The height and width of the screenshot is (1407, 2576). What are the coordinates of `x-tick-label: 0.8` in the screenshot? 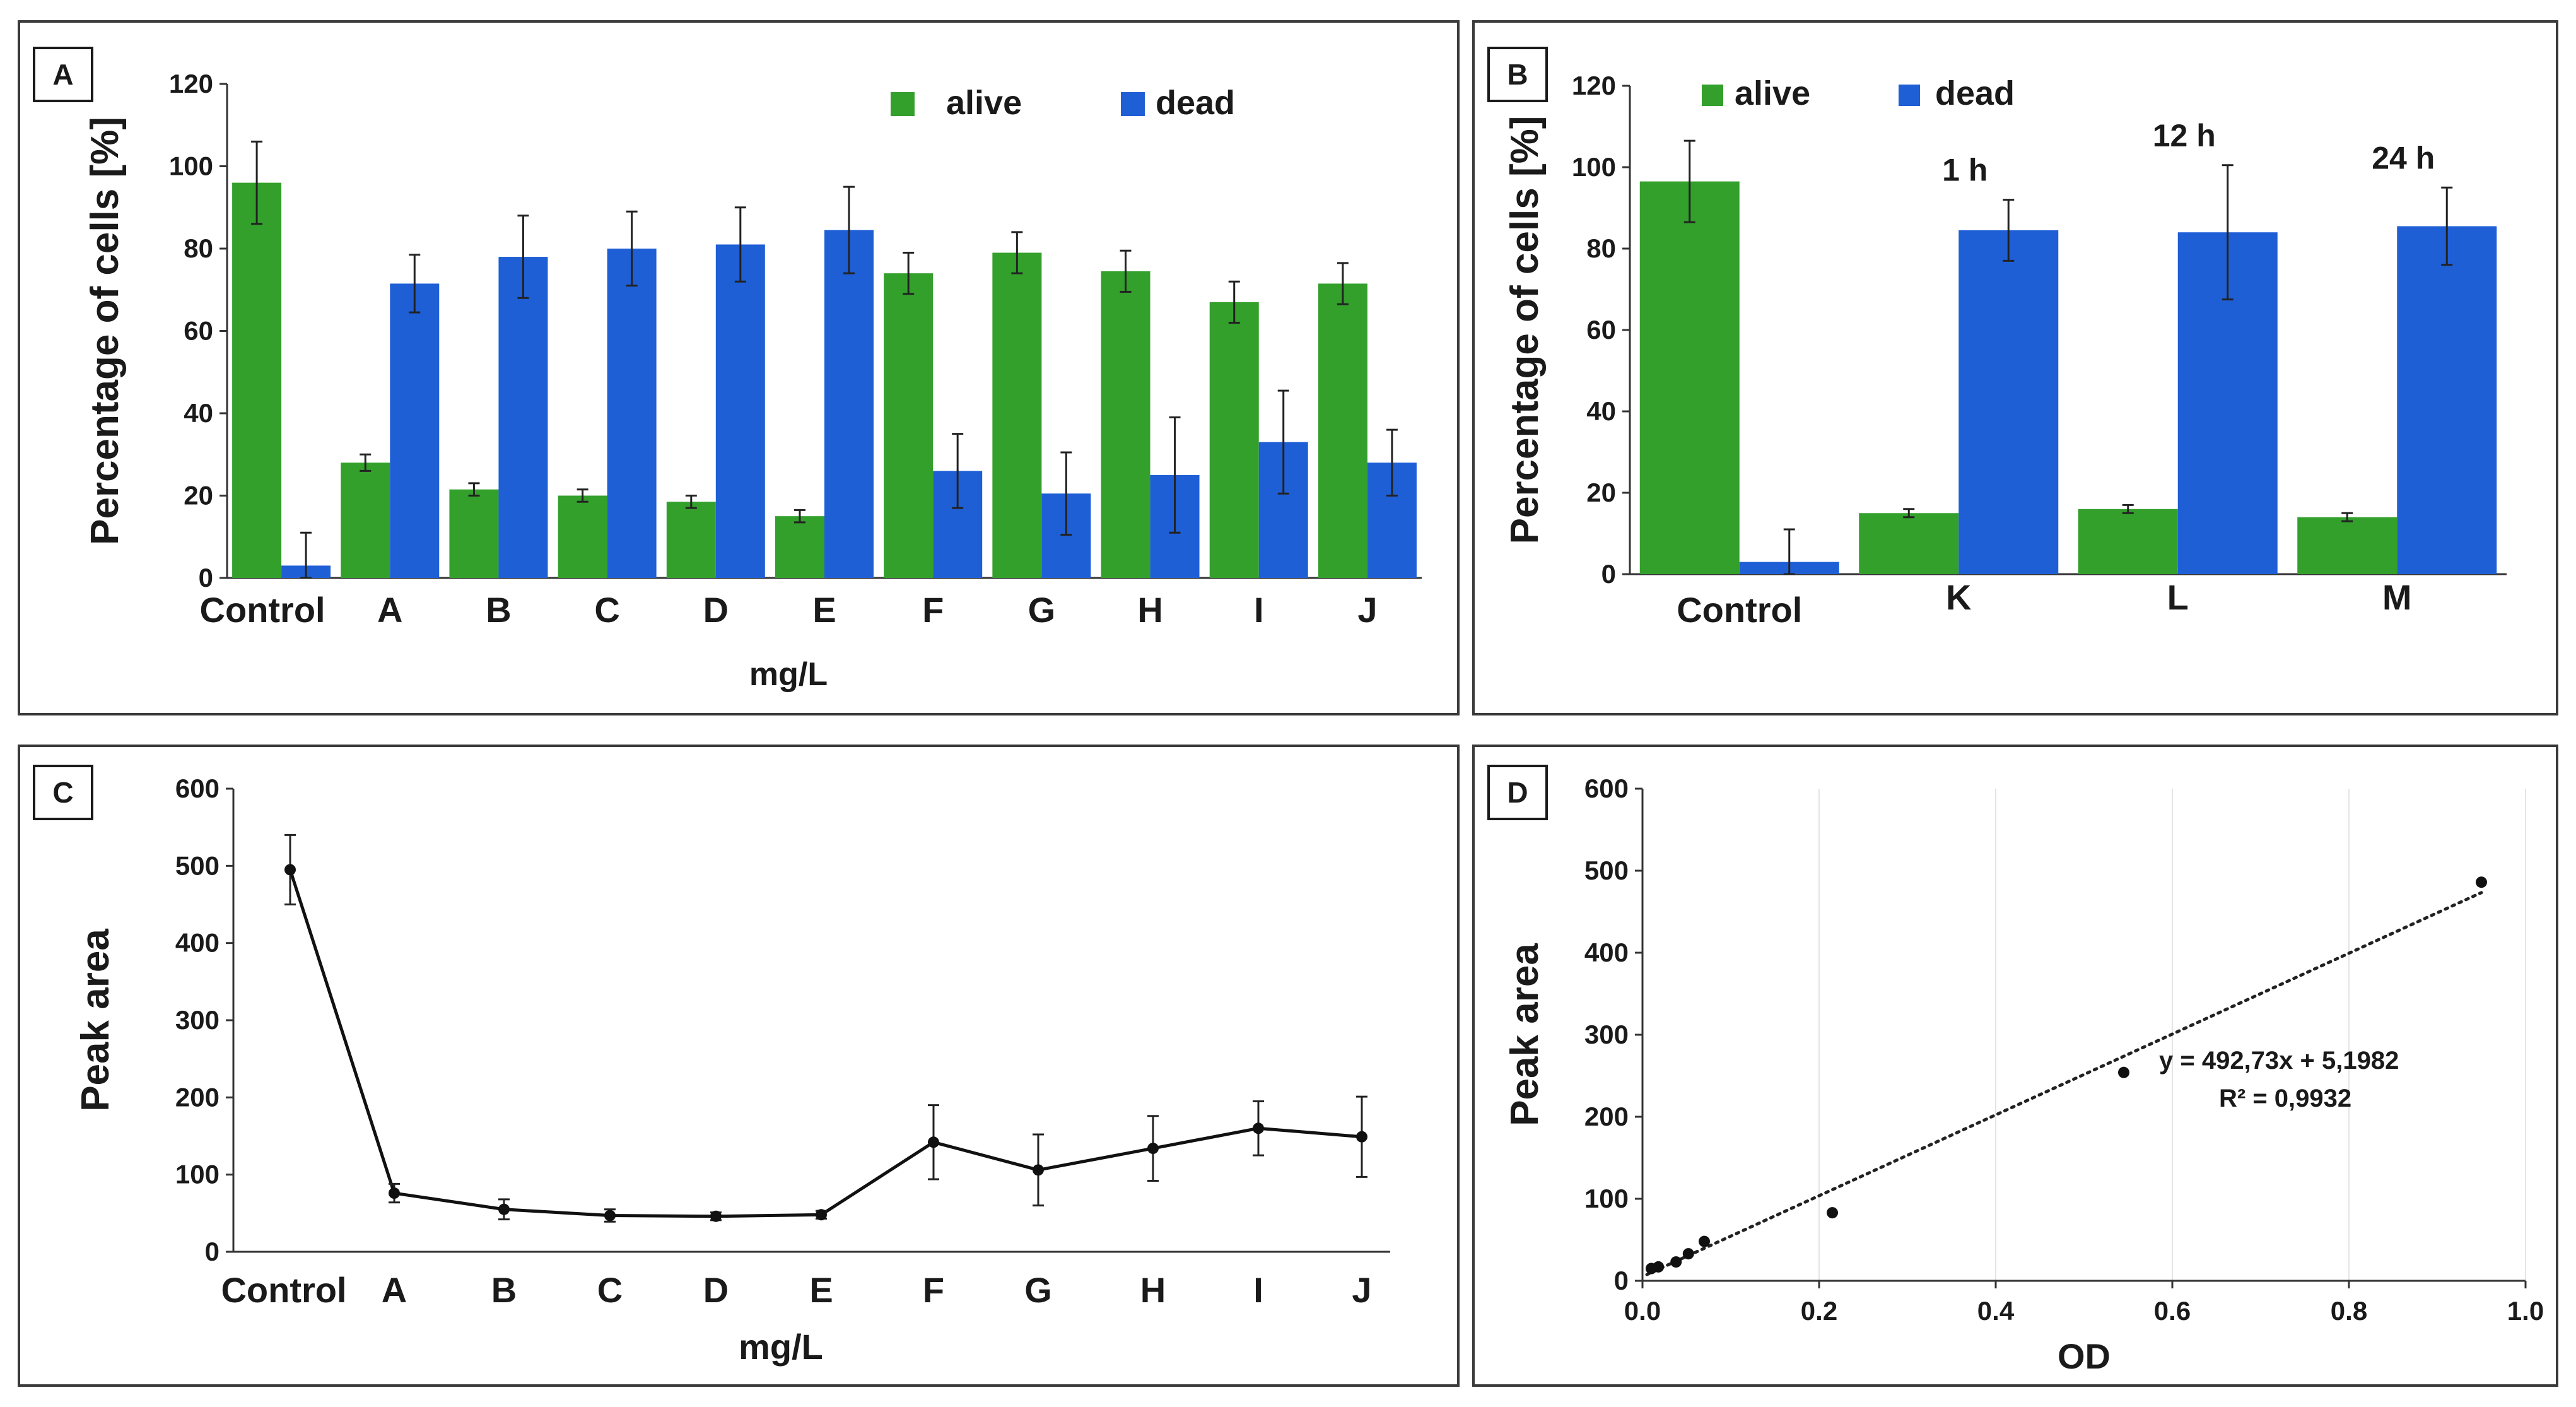 It's located at (2349, 1311).